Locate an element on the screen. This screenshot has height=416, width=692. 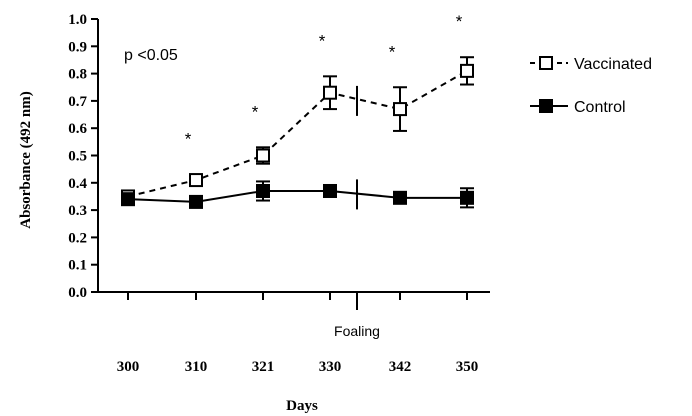
x-tick-label: 350 is located at coordinates (467, 367).